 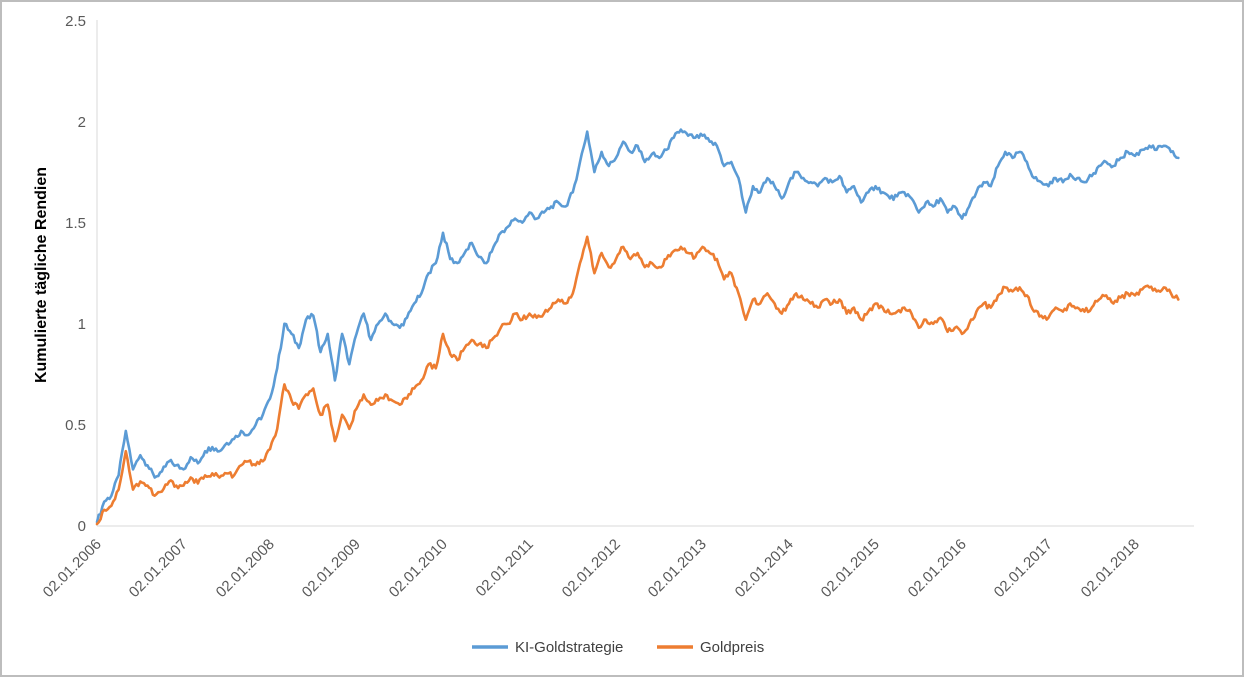 What do you see at coordinates (1110, 568) in the screenshot?
I see `x-tick-label: 02.01.2018` at bounding box center [1110, 568].